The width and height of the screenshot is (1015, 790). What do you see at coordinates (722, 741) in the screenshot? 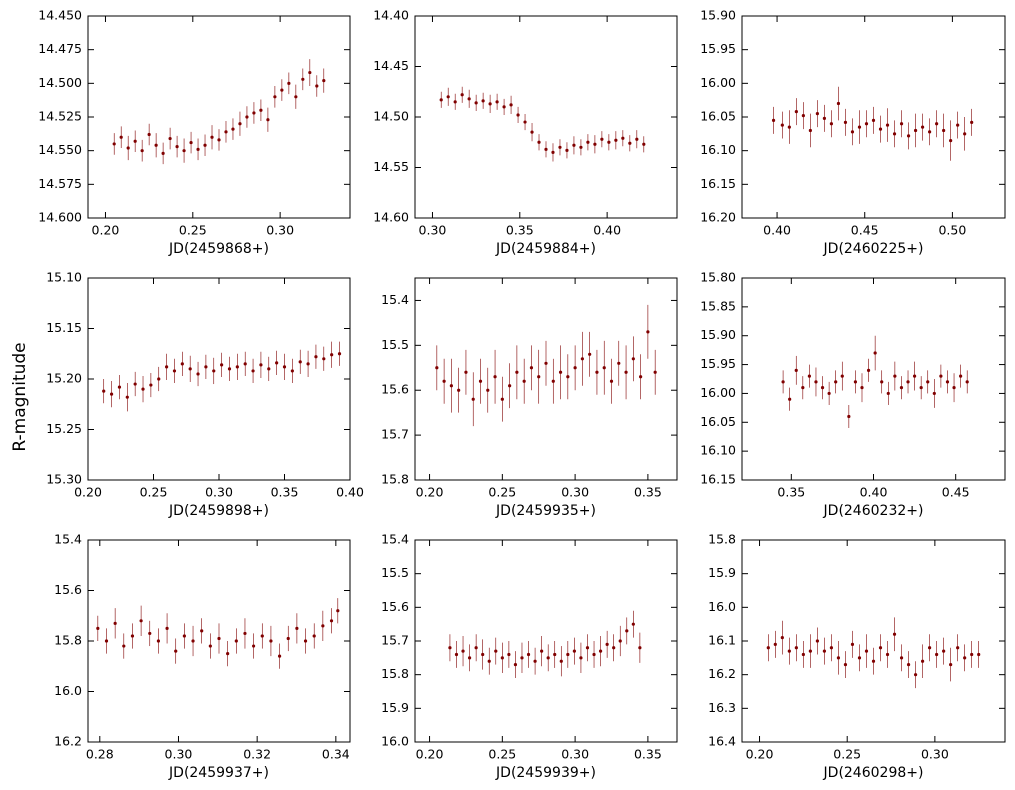
I see `y-tick-label: 16.4` at bounding box center [722, 741].